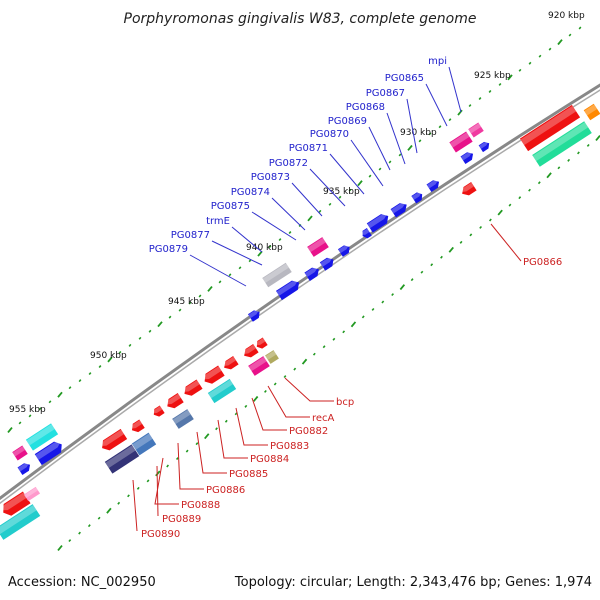 The height and width of the screenshot is (600, 600). I want to click on kbp-label: 955 kbp, so click(27, 410).